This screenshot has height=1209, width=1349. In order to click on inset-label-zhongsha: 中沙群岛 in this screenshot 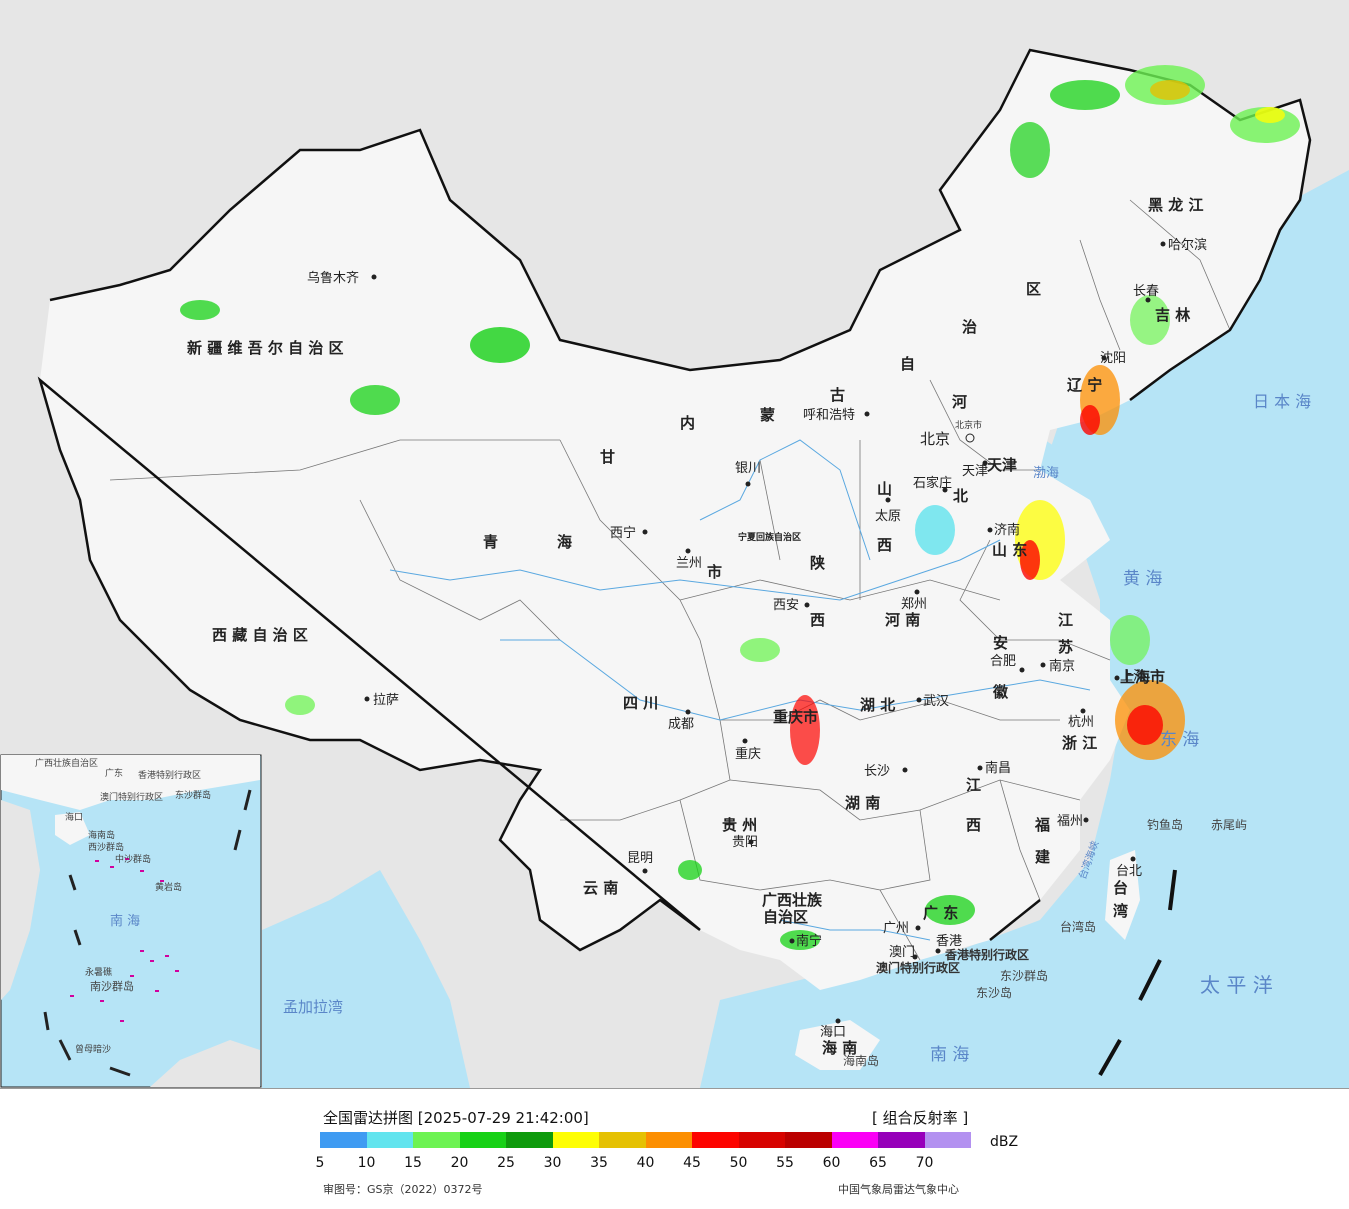, I will do `click(133, 859)`.